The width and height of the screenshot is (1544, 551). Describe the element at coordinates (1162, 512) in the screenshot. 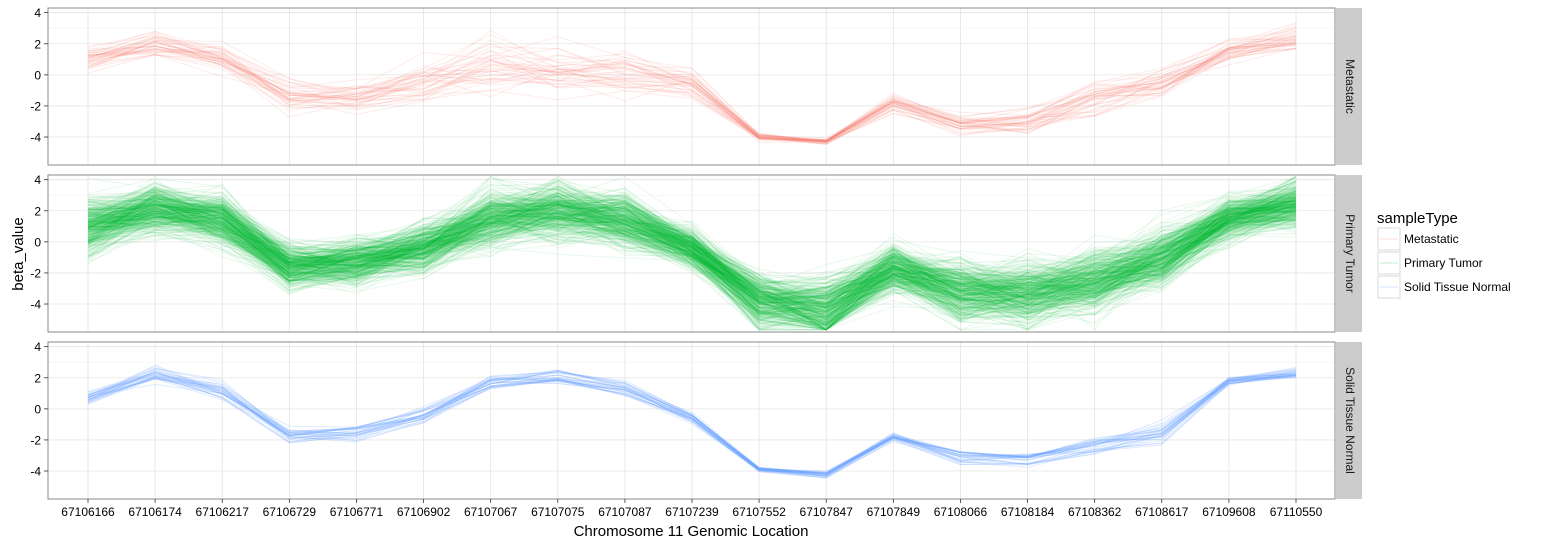

I see `x-tick-label: 67108617` at that location.